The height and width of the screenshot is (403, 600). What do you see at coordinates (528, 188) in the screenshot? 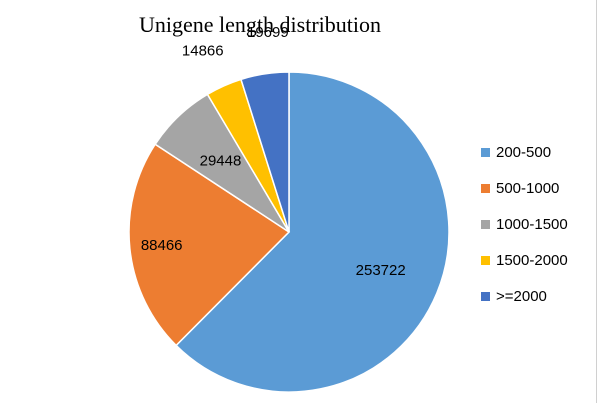
I see `legend-label: 500-1000` at bounding box center [528, 188].